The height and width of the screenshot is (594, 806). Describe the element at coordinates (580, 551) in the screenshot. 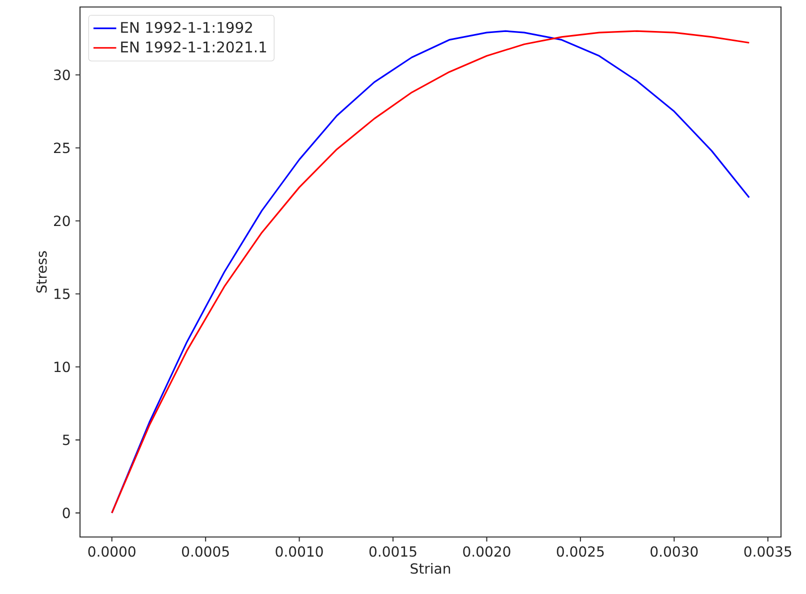

I see `x-tick-label: 0.0025` at that location.